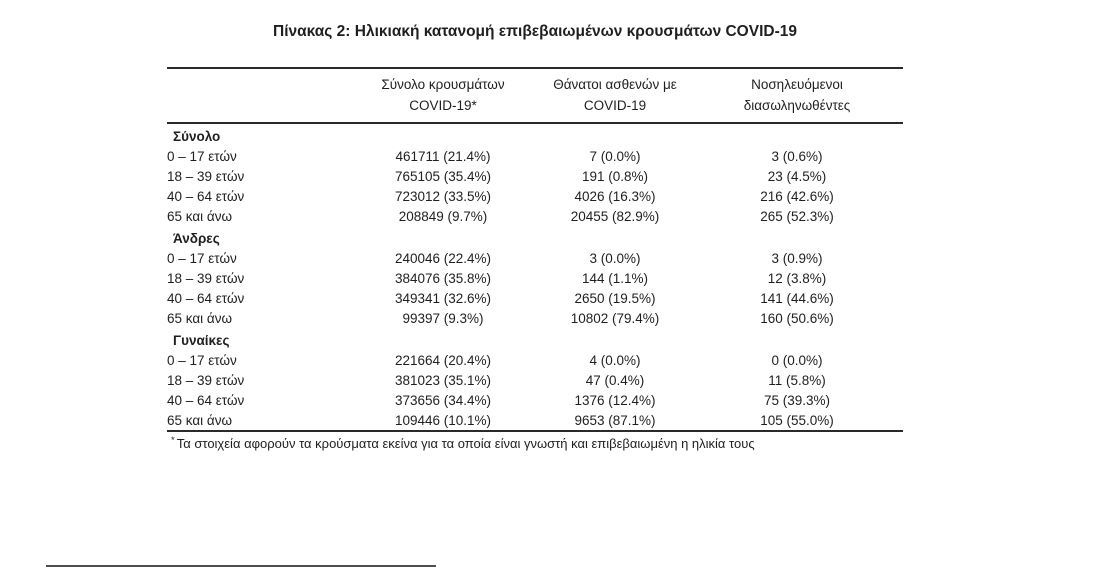 Image resolution: width=1110 pixels, height=569 pixels. I want to click on cases-cell: 109446 (10.1%), so click(443, 420).